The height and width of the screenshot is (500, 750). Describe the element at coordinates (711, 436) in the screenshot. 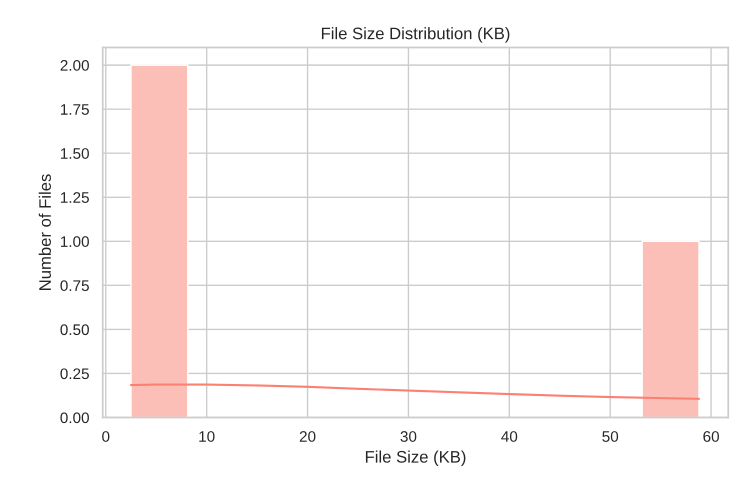

I see `x-tick-label: 60` at that location.